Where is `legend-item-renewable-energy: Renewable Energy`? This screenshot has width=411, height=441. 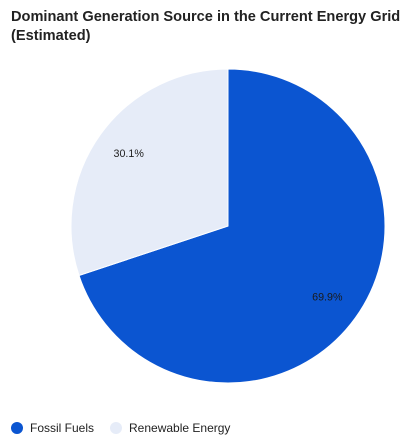
legend-item-renewable-energy: Renewable Energy is located at coordinates (170, 428).